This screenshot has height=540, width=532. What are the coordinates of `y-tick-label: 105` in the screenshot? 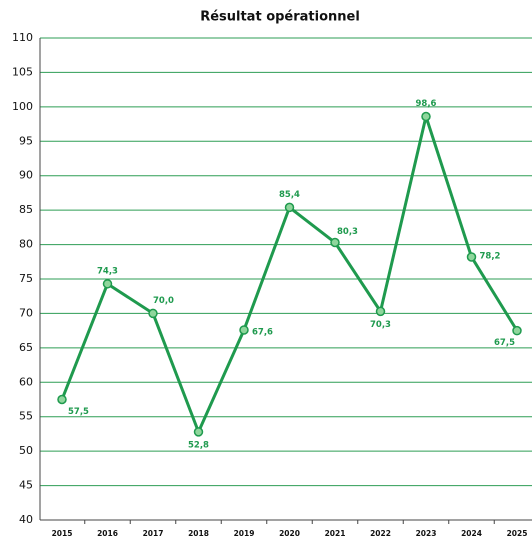 It's located at (22, 71).